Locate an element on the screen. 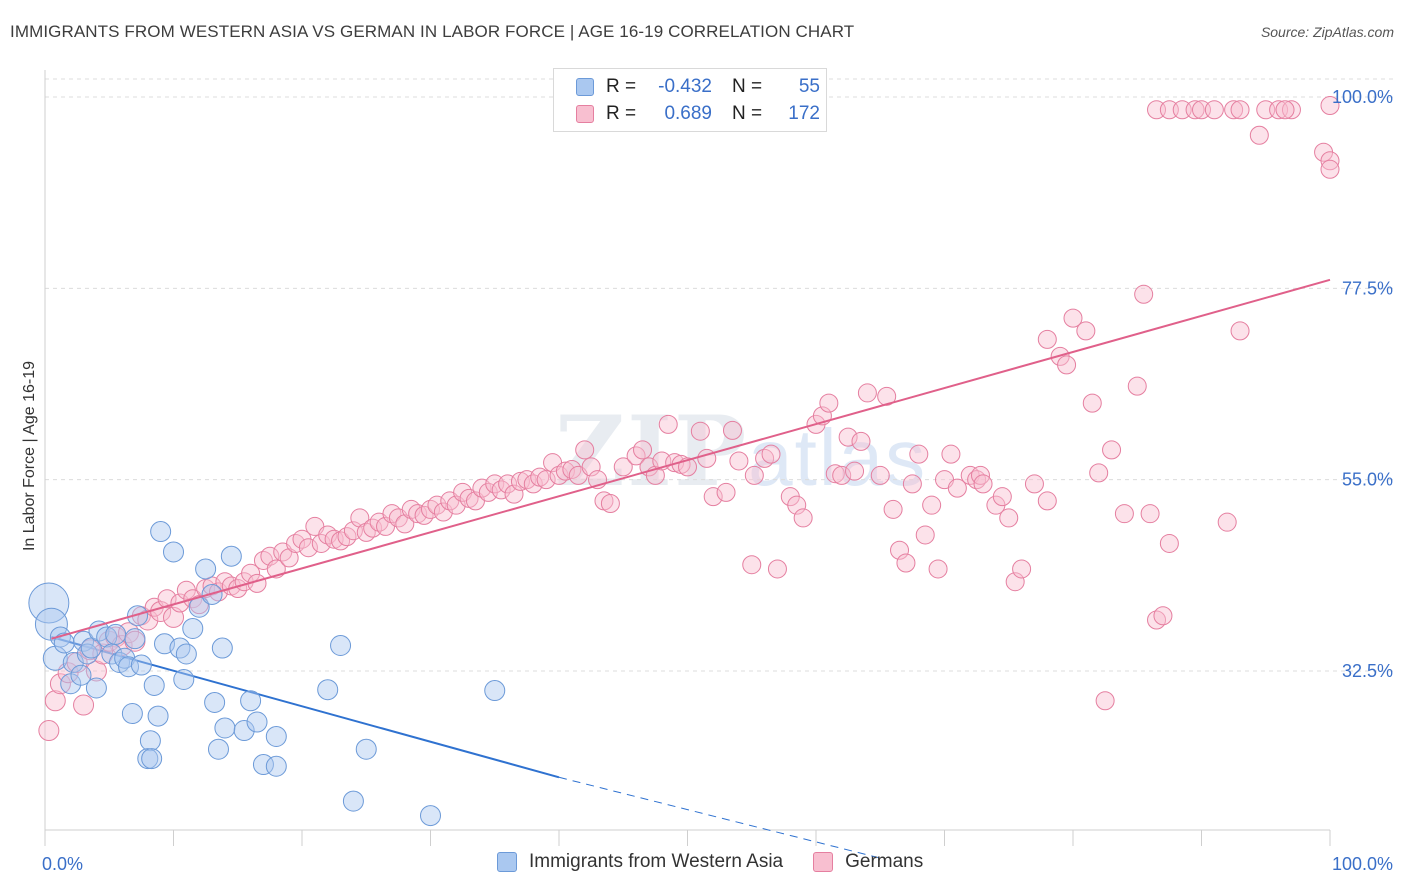  legend-row-immigrants: R = -0.432 N = 55 is located at coordinates (698, 87).